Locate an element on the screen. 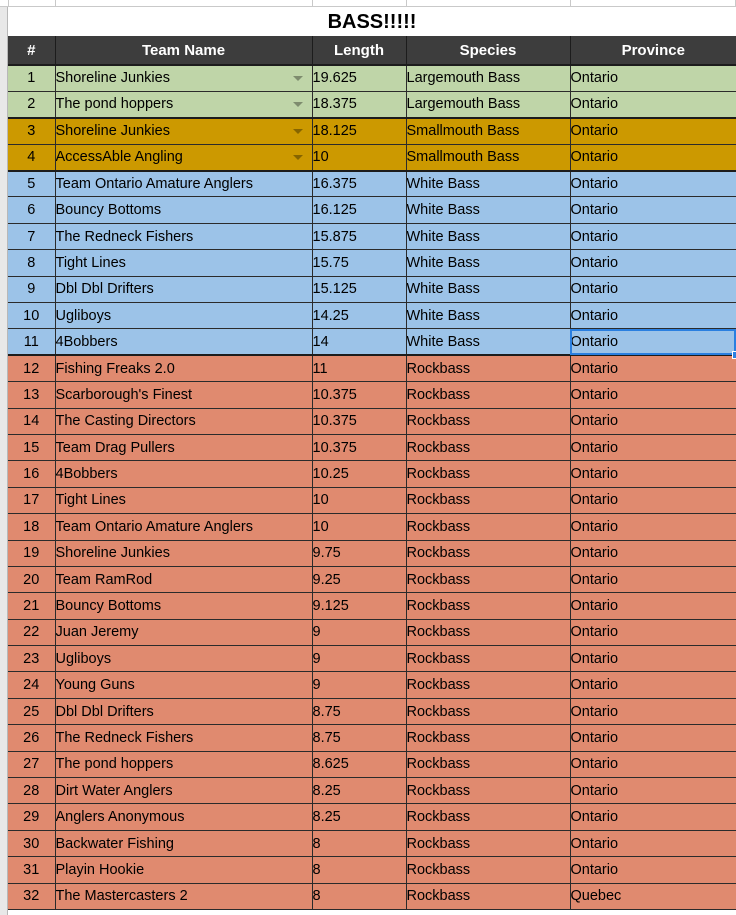  cell-row-number: 29 is located at coordinates (32, 817).